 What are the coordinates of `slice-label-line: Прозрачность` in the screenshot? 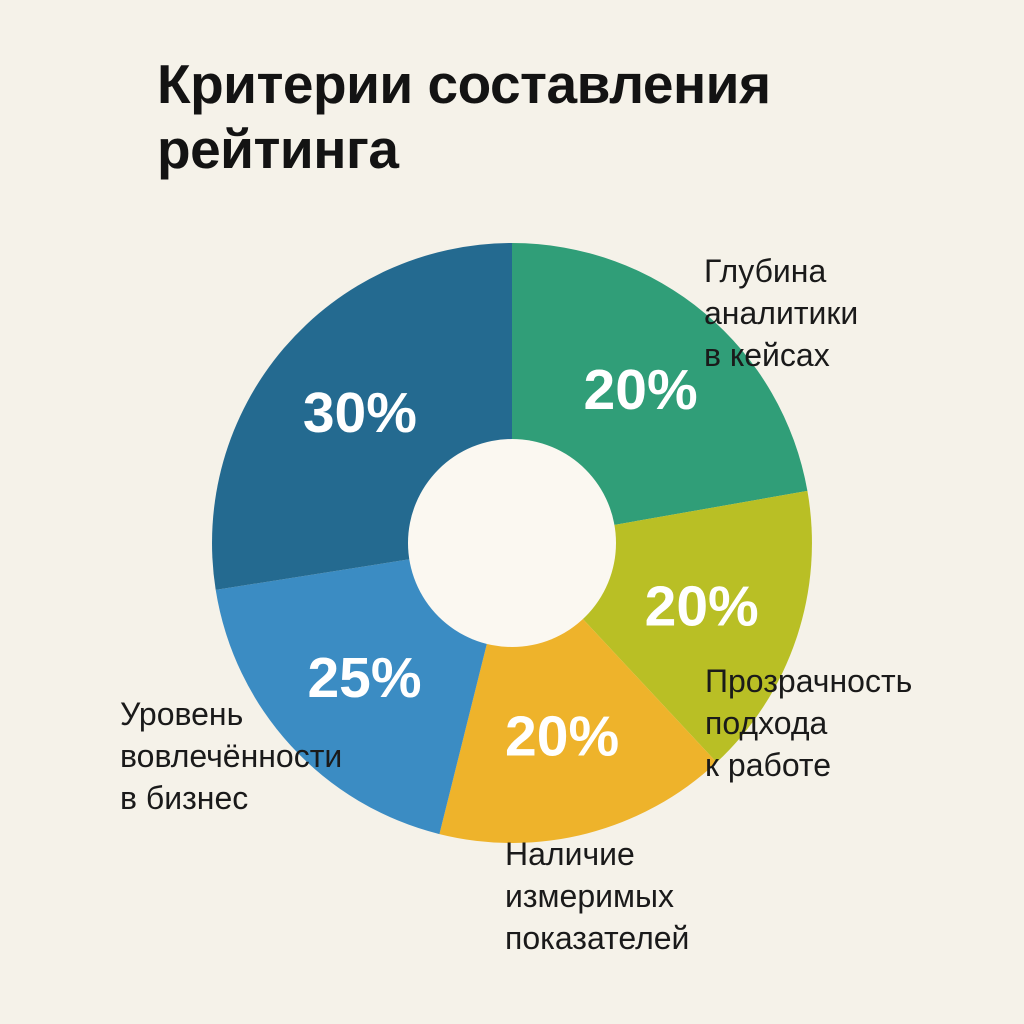 It's located at (809, 681).